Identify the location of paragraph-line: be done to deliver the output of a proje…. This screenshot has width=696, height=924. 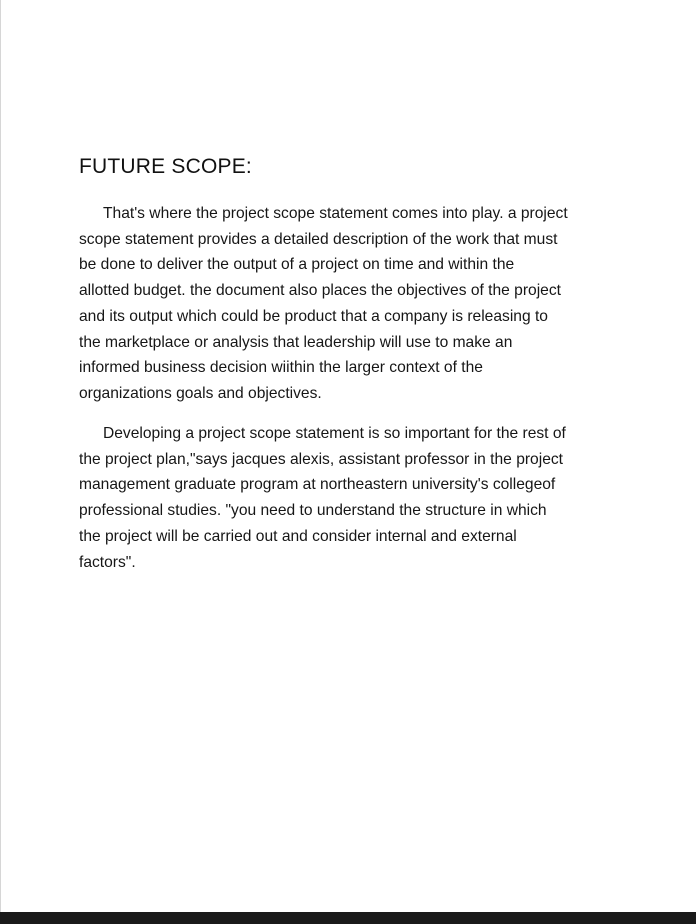
(297, 265).